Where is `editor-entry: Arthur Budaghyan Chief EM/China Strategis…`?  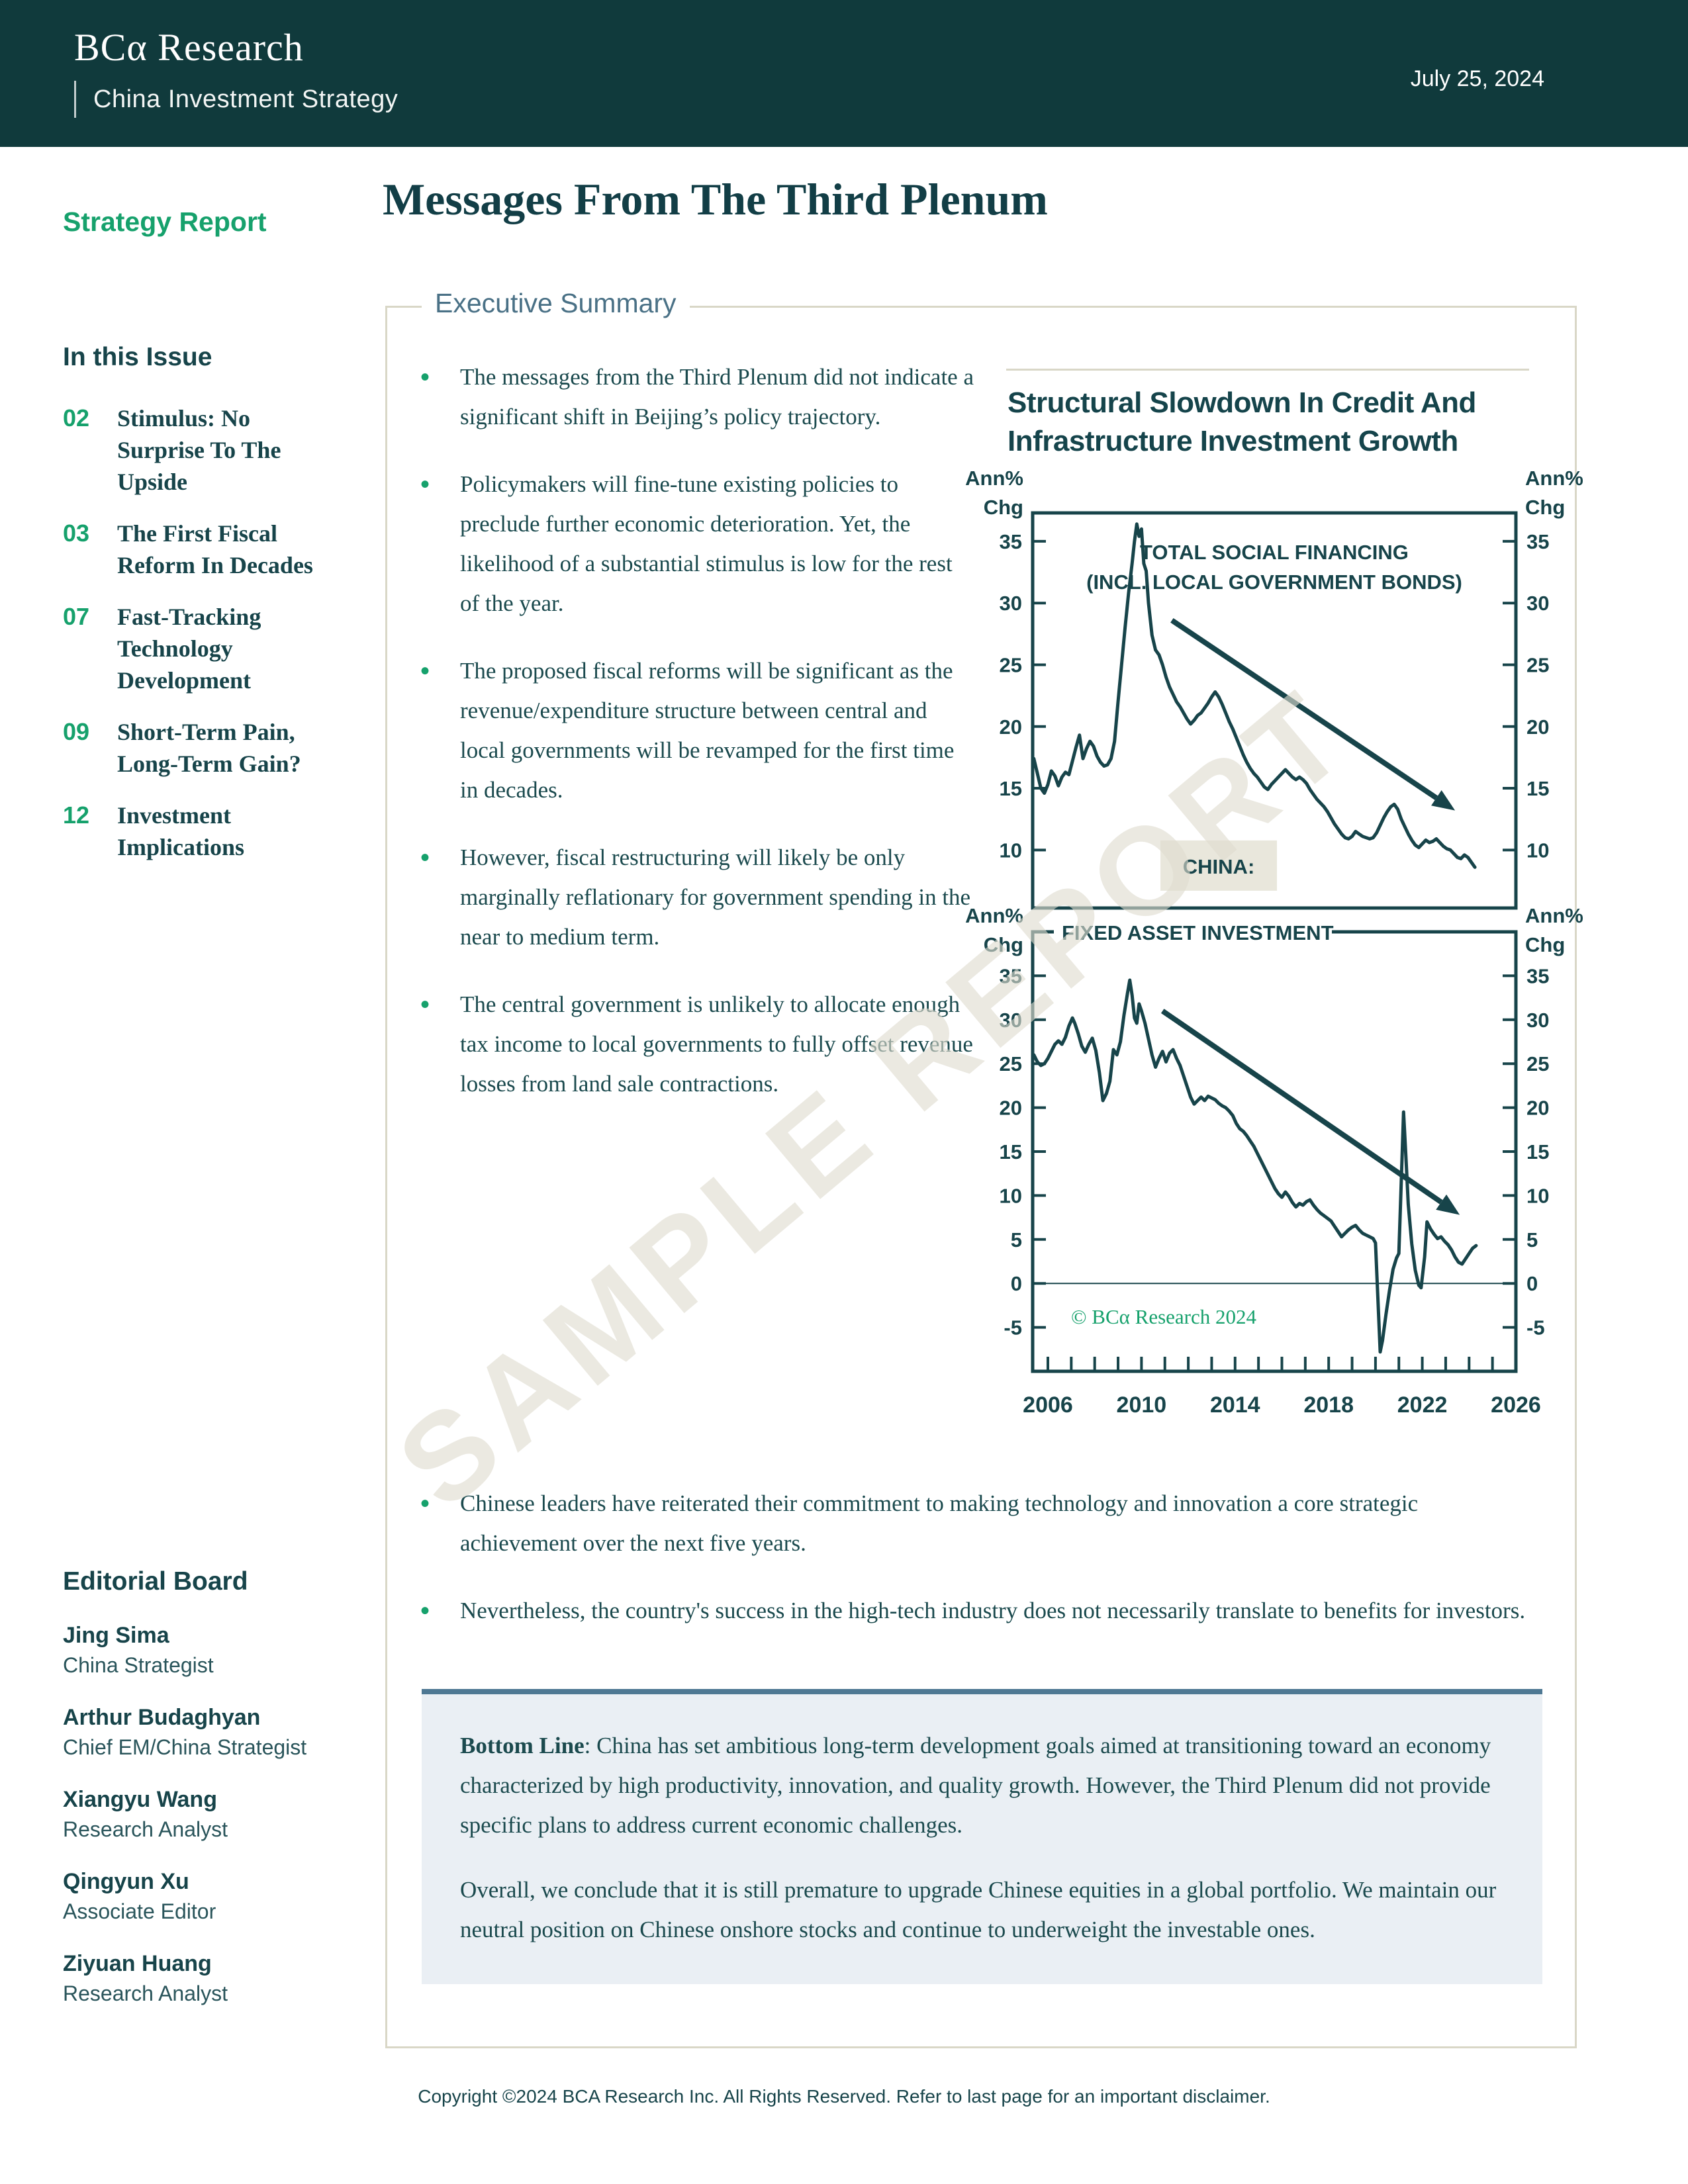
editor-entry: Arthur Budaghyan Chief EM/China Strategis… is located at coordinates (205, 1732).